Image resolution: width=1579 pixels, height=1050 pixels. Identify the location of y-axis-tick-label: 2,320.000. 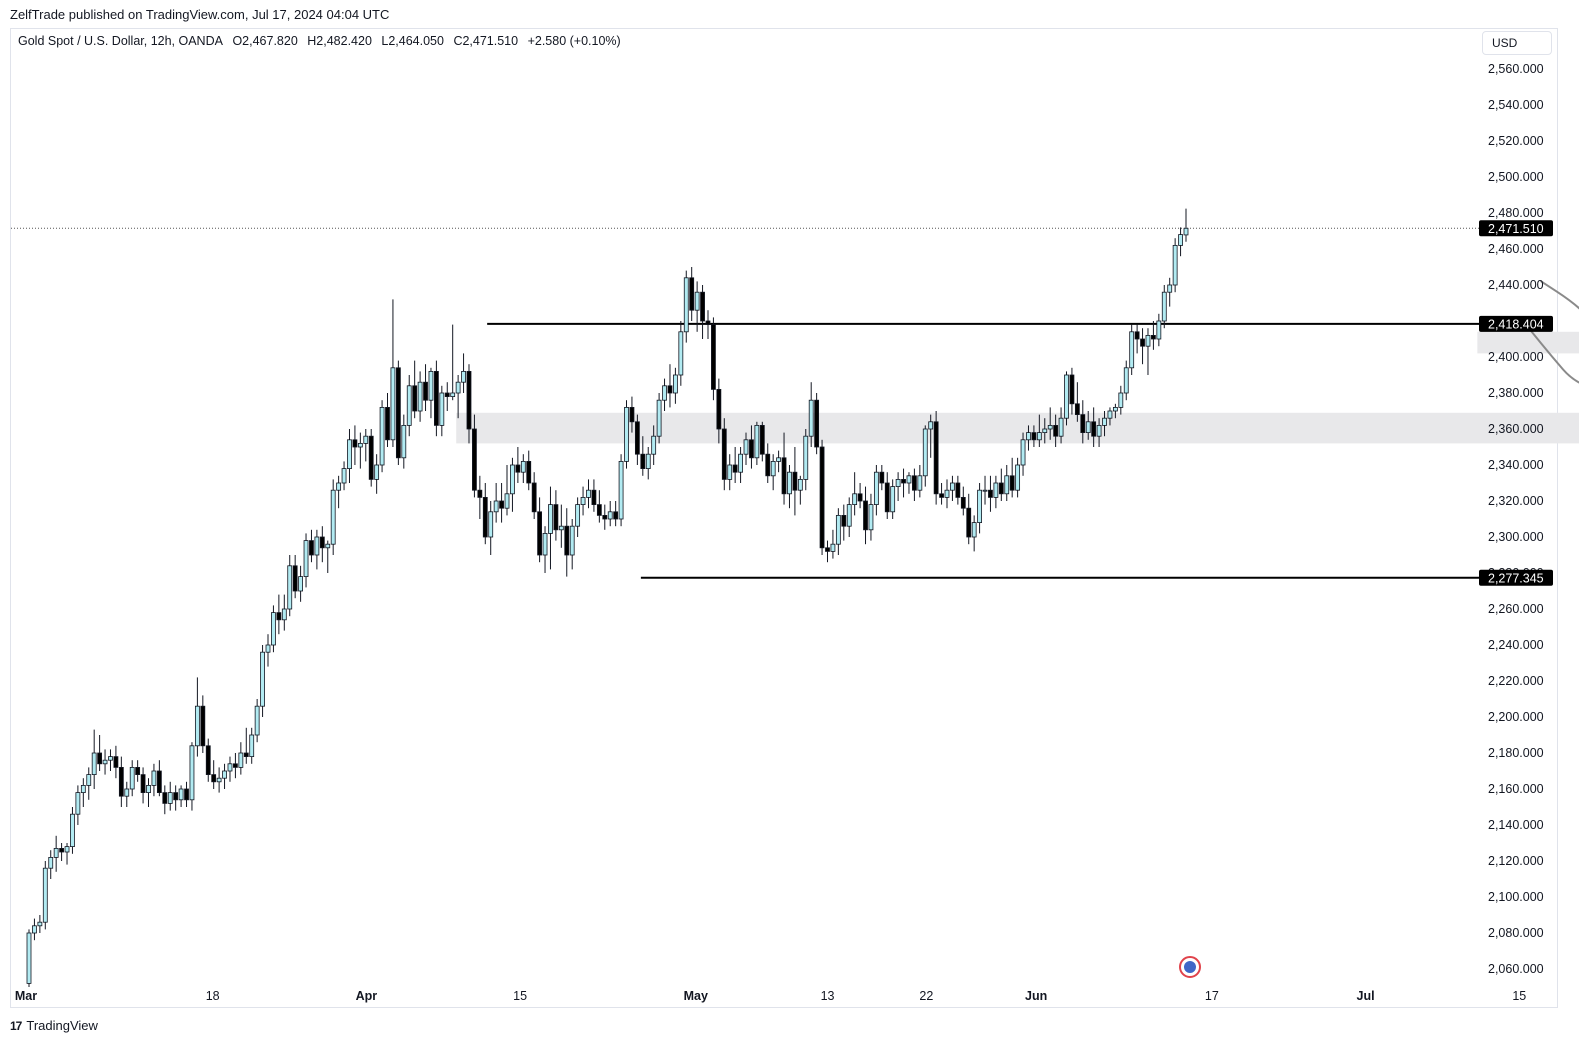
(1516, 501).